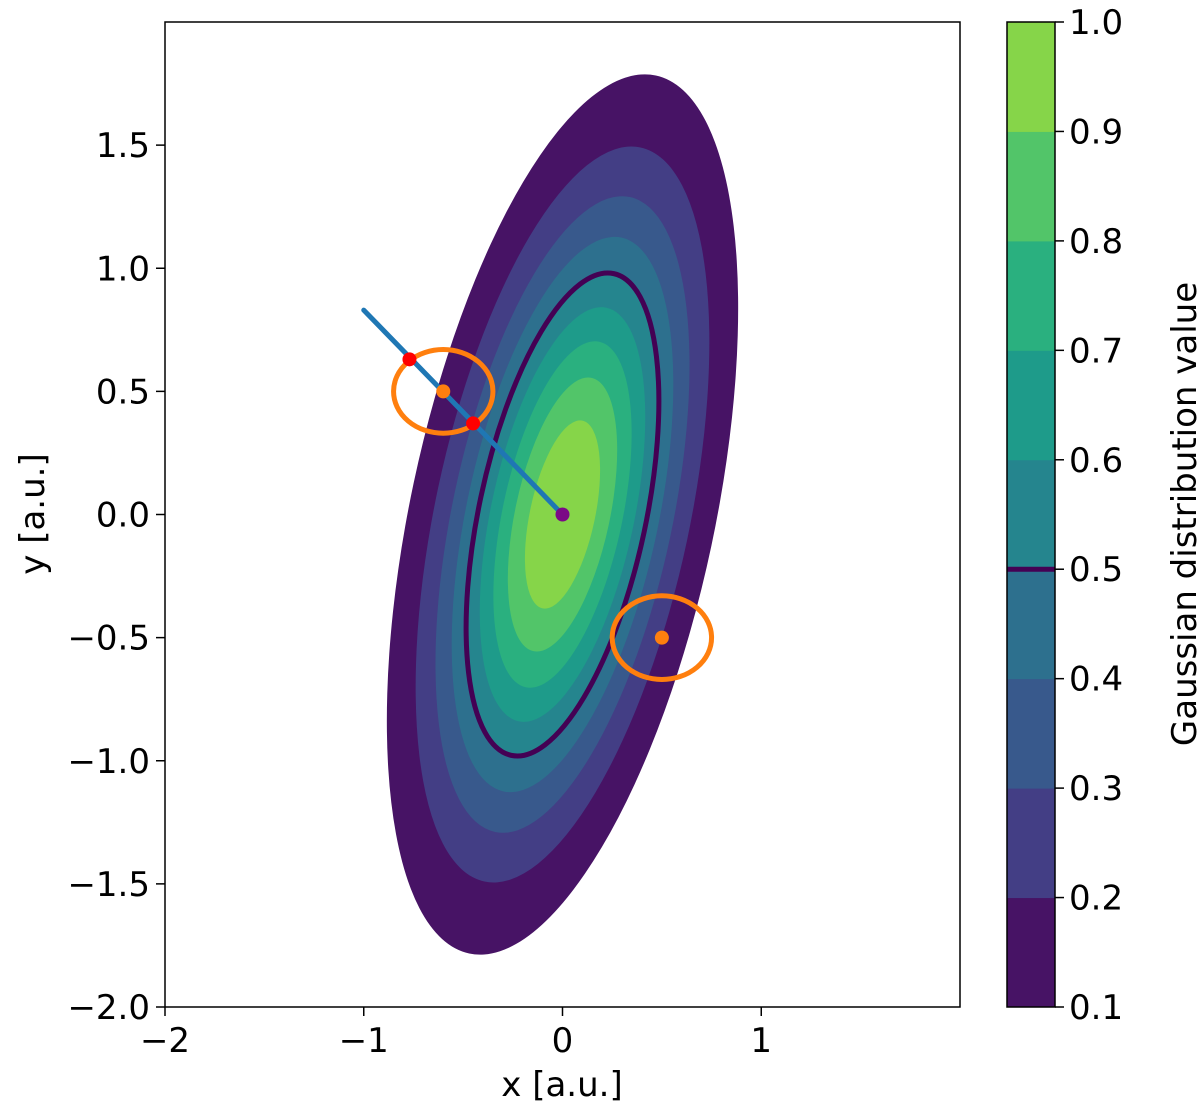  I want to click on y-tick-label: 0.0, so click(123, 516).